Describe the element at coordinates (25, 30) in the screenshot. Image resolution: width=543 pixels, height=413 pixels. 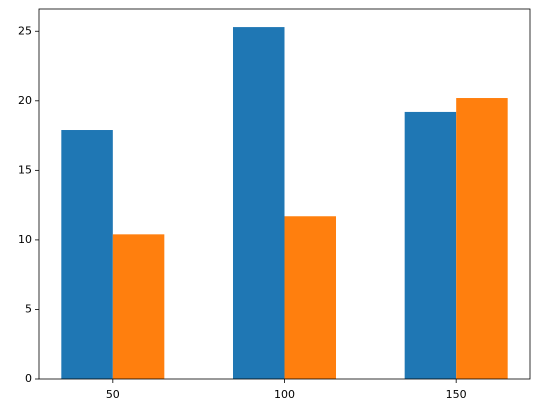
I see `y-tick-label: 25` at that location.